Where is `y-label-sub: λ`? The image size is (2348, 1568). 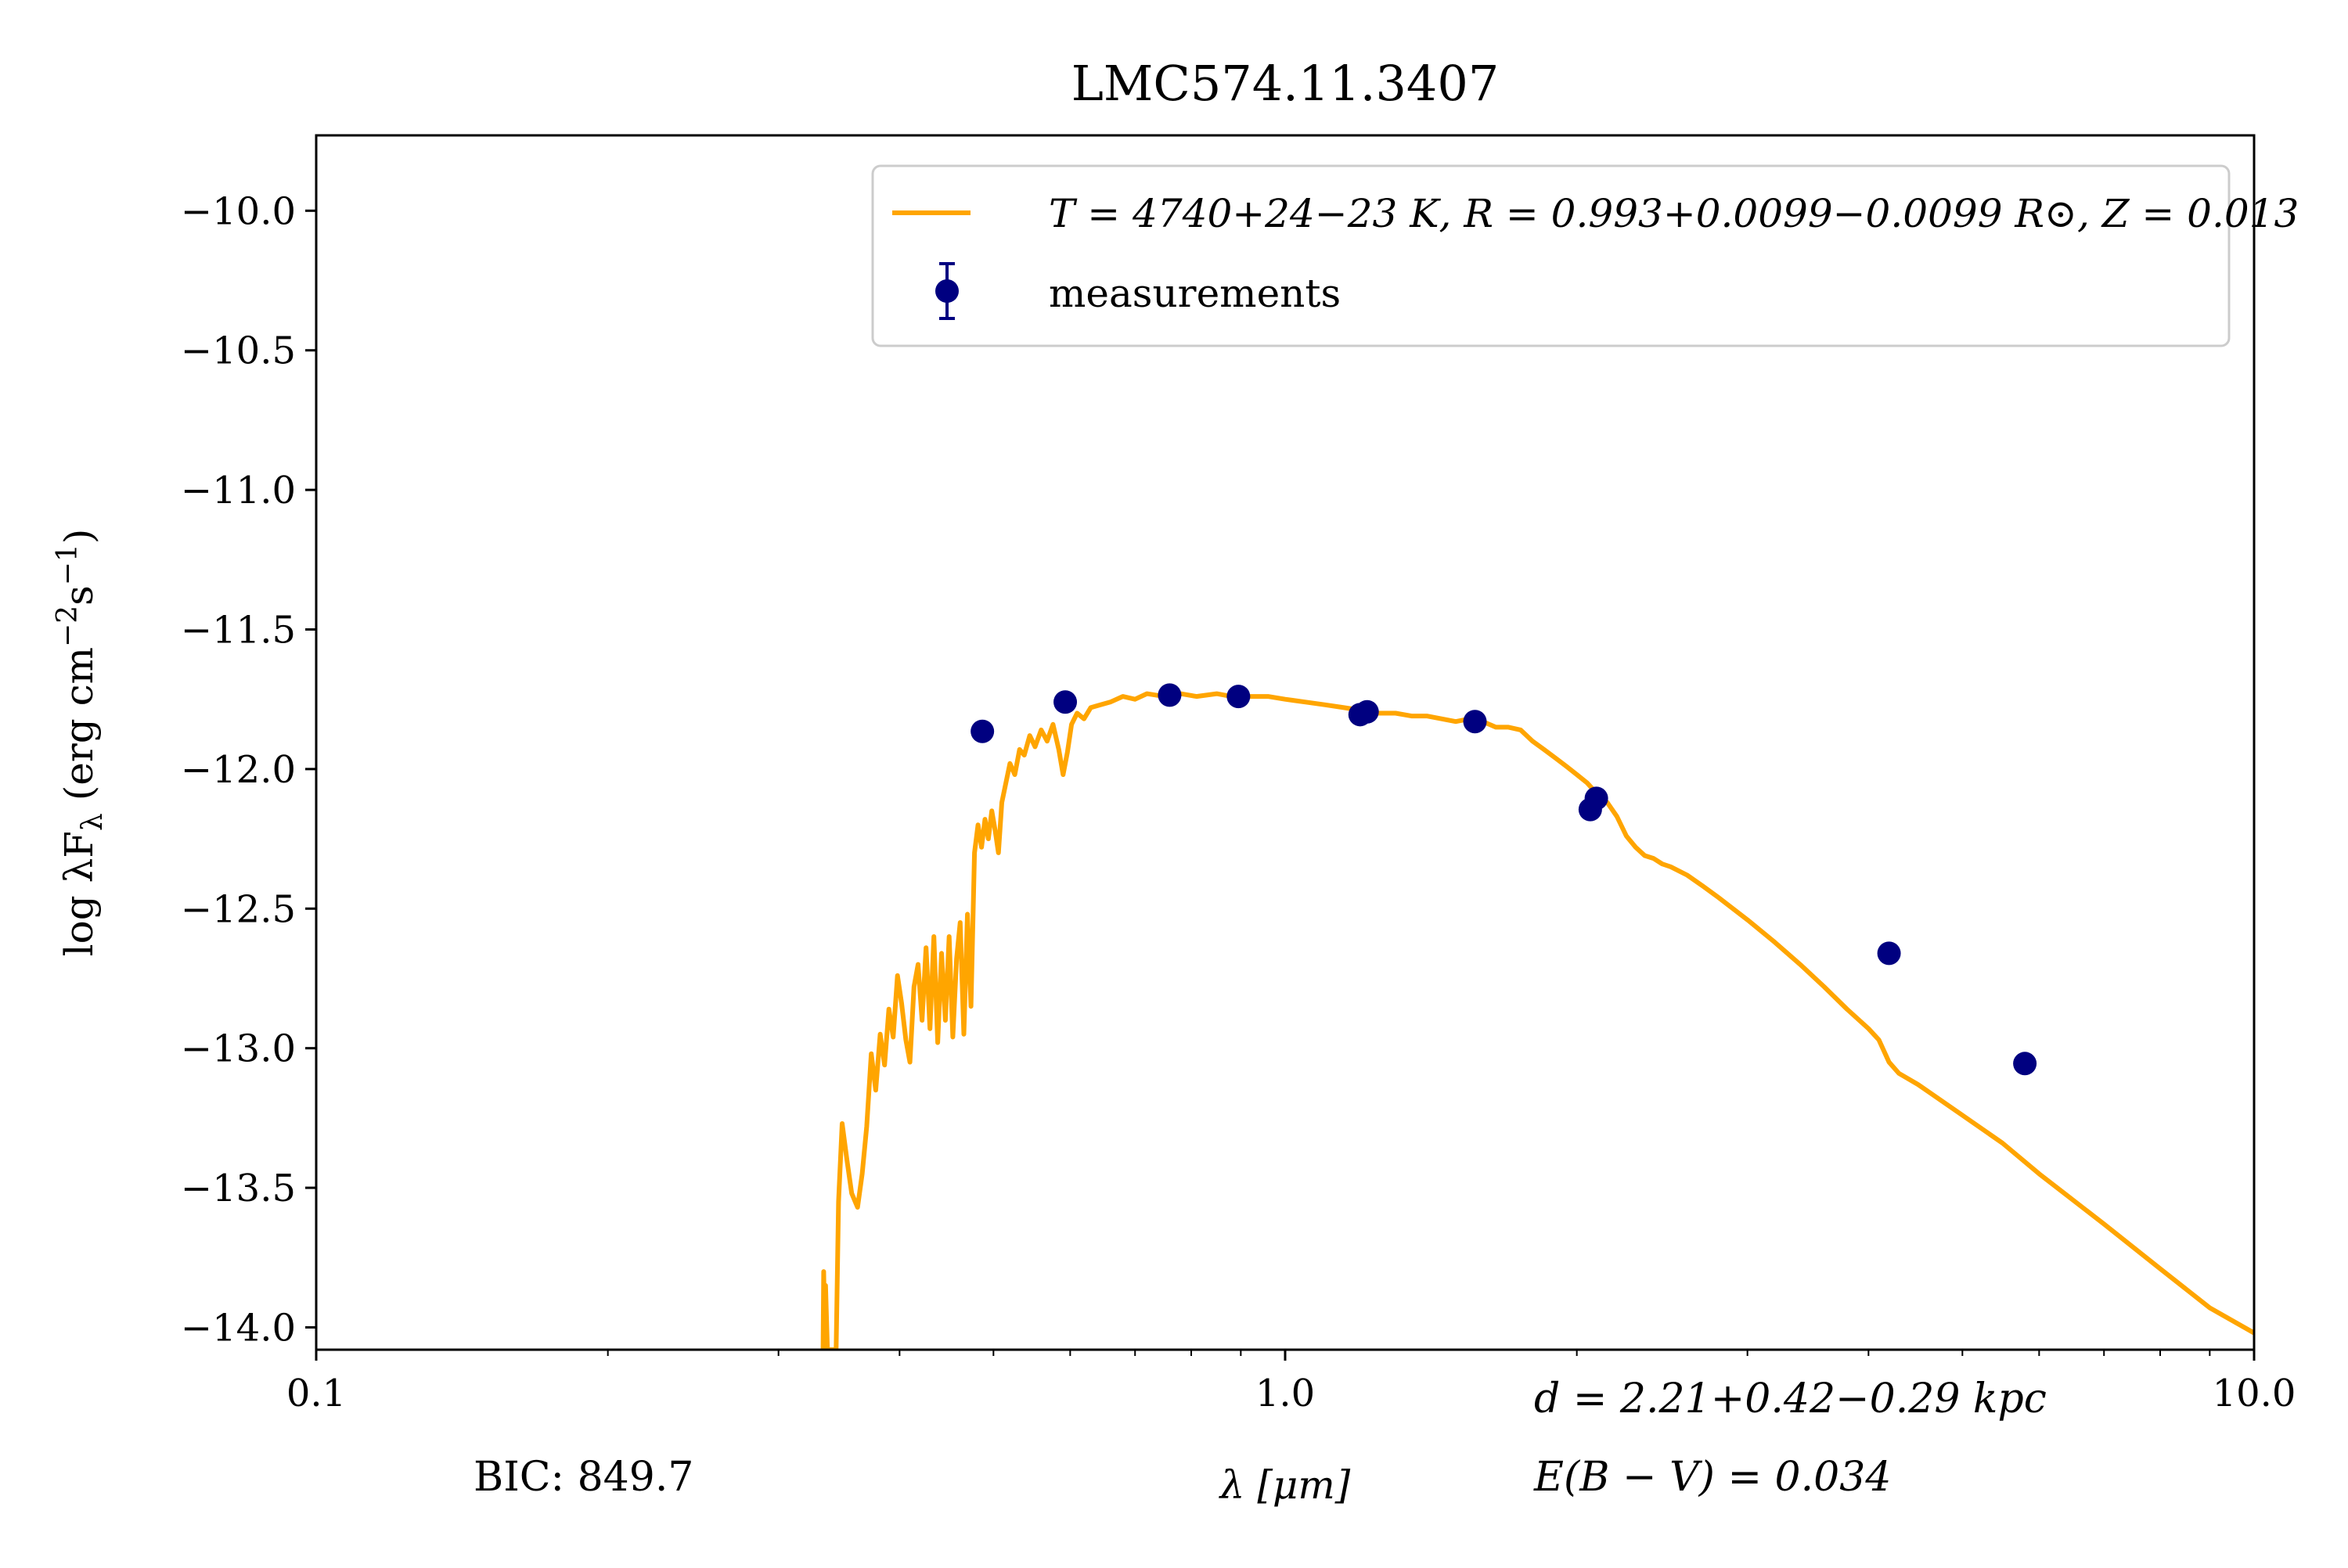 y-label-sub: λ is located at coordinates (93, 822).